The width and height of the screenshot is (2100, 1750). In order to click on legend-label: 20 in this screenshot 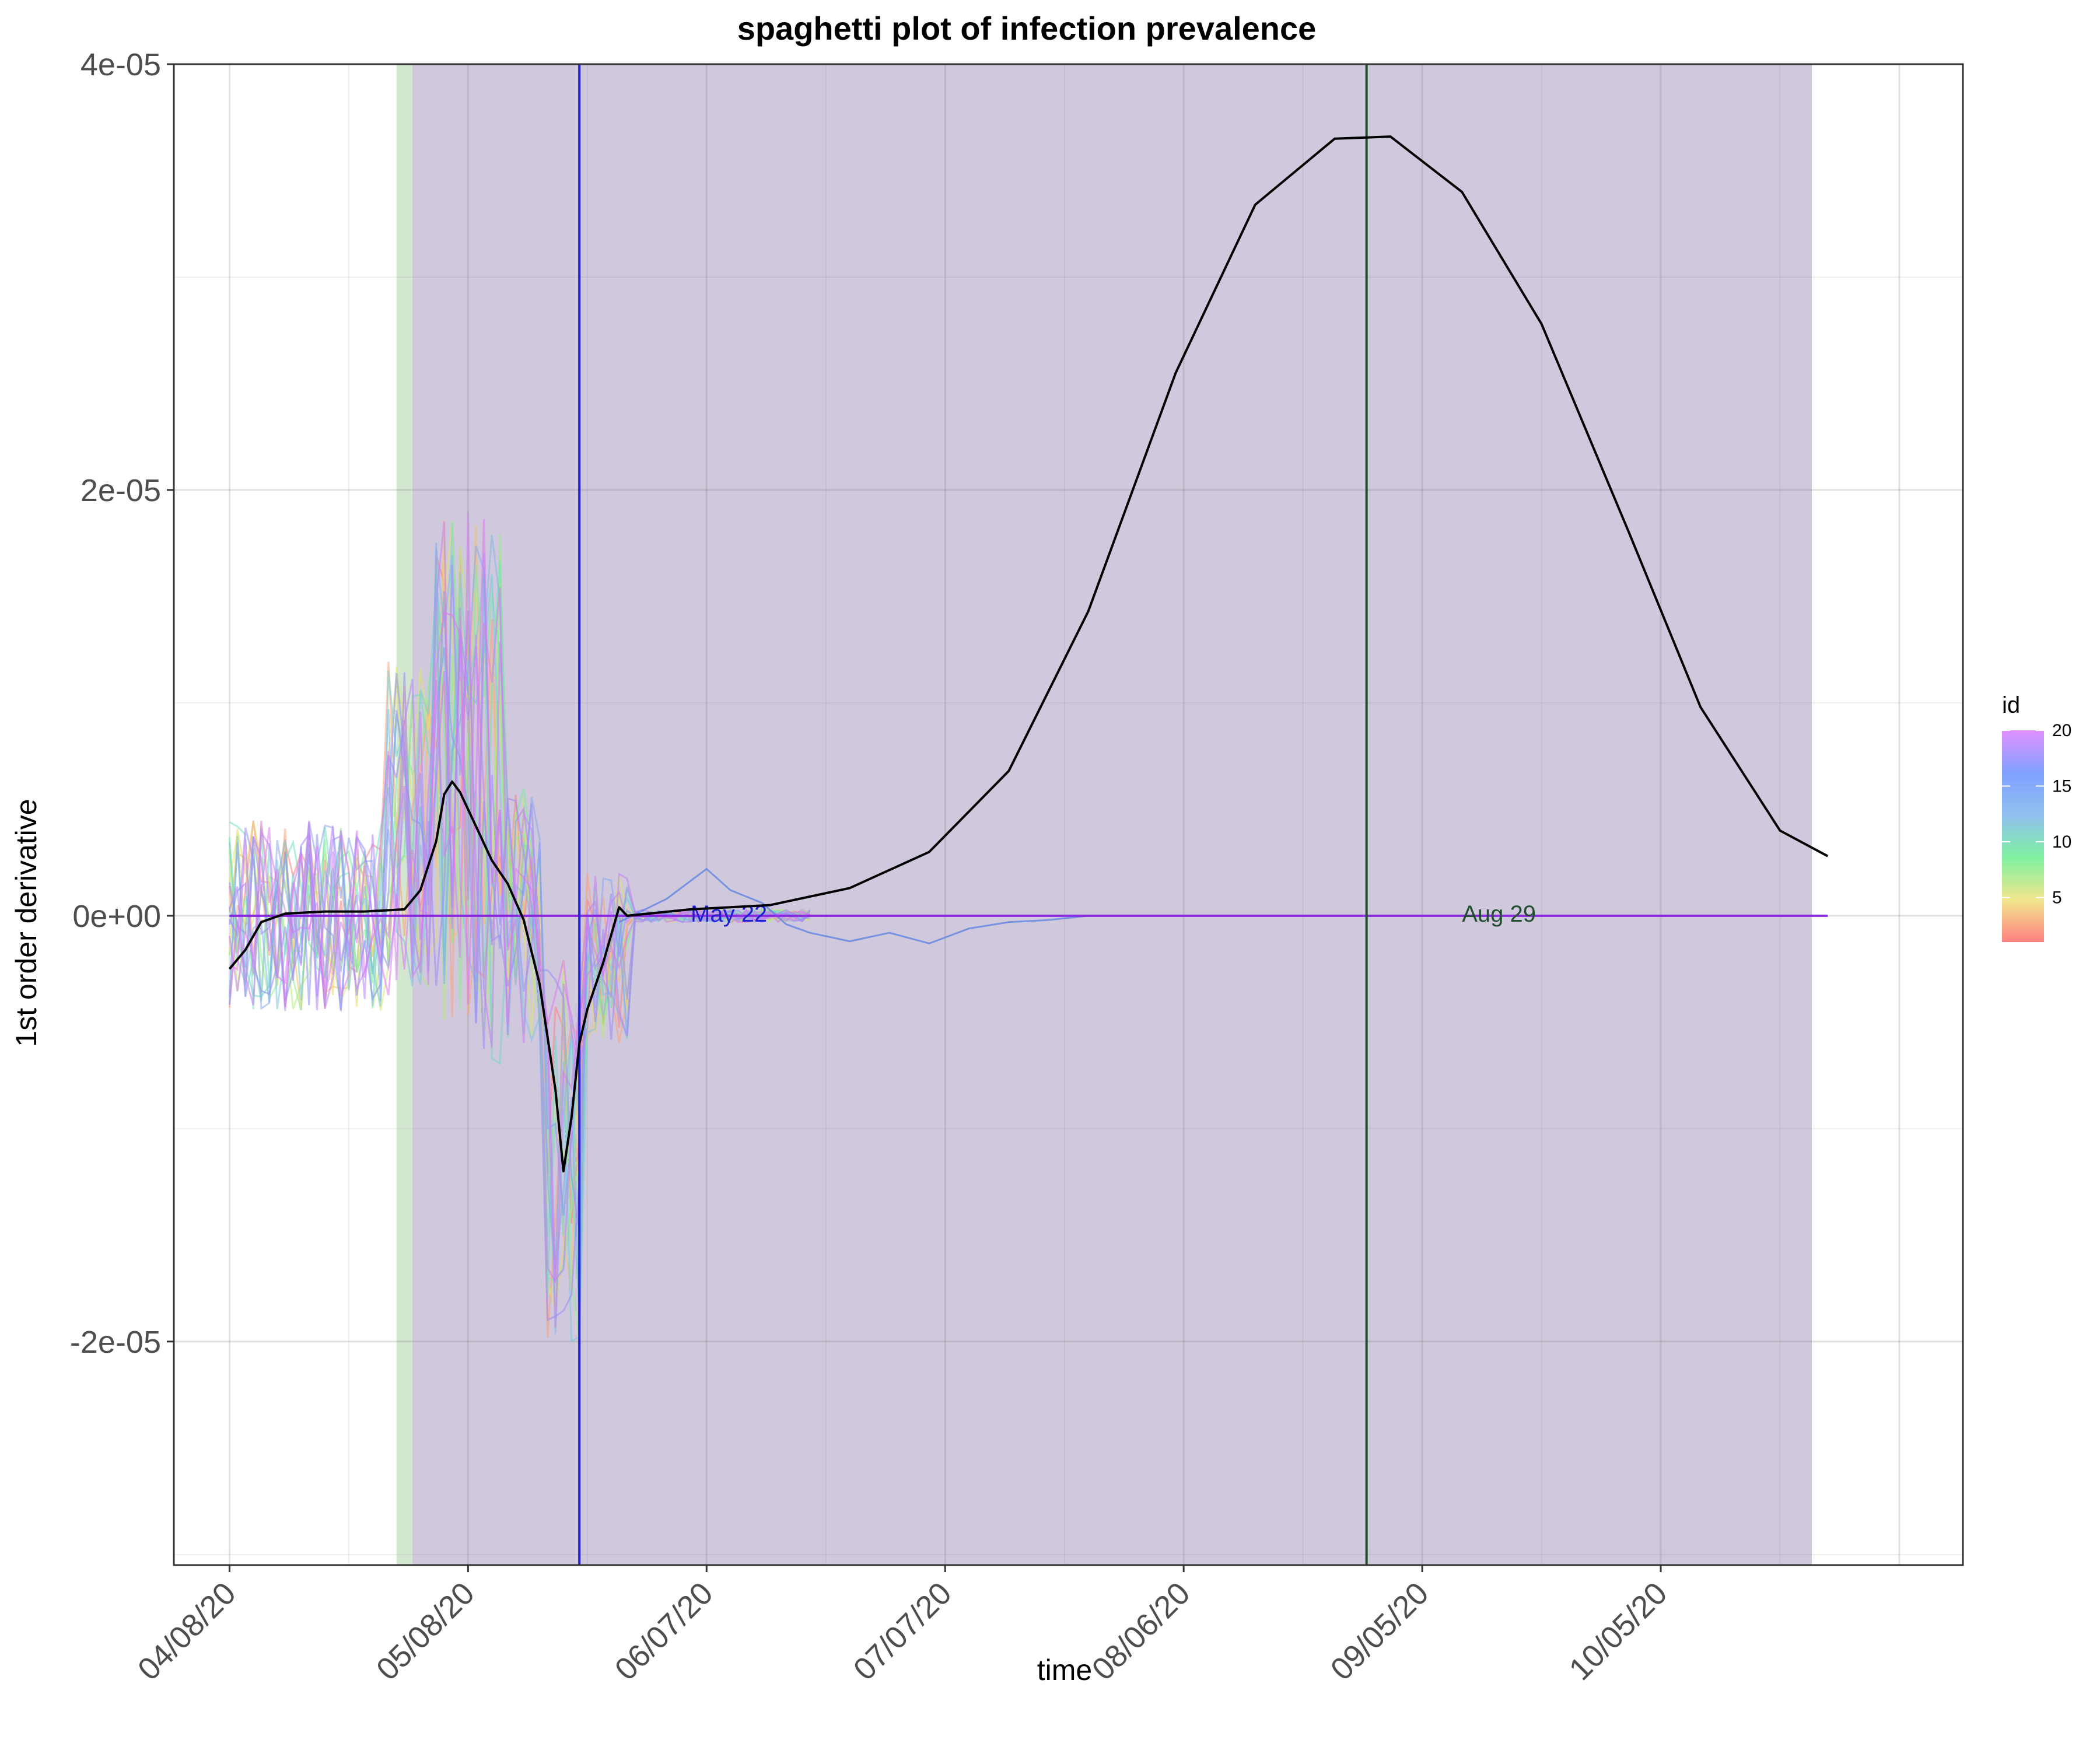, I will do `click(2061, 730)`.